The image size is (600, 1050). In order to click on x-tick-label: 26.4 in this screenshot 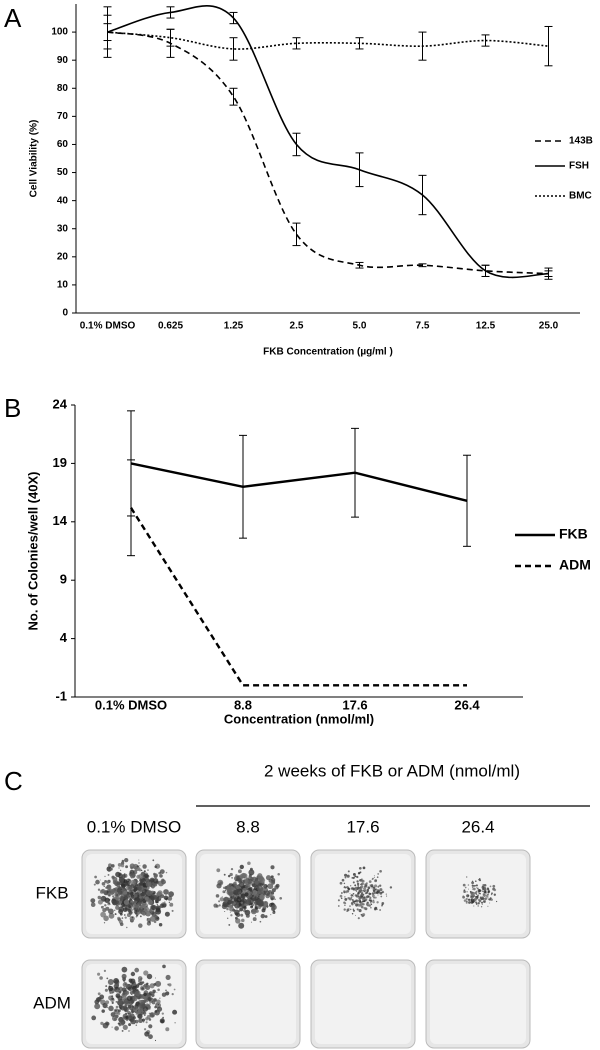, I will do `click(467, 704)`.